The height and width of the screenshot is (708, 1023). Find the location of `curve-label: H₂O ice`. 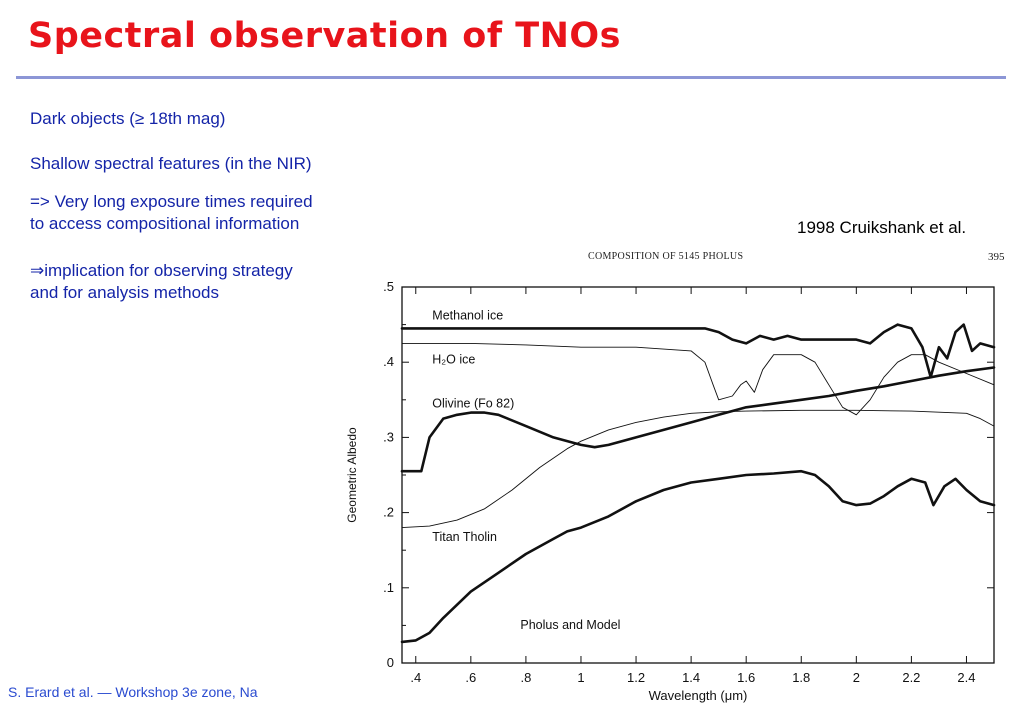

curve-label: H₂O ice is located at coordinates (453, 360).